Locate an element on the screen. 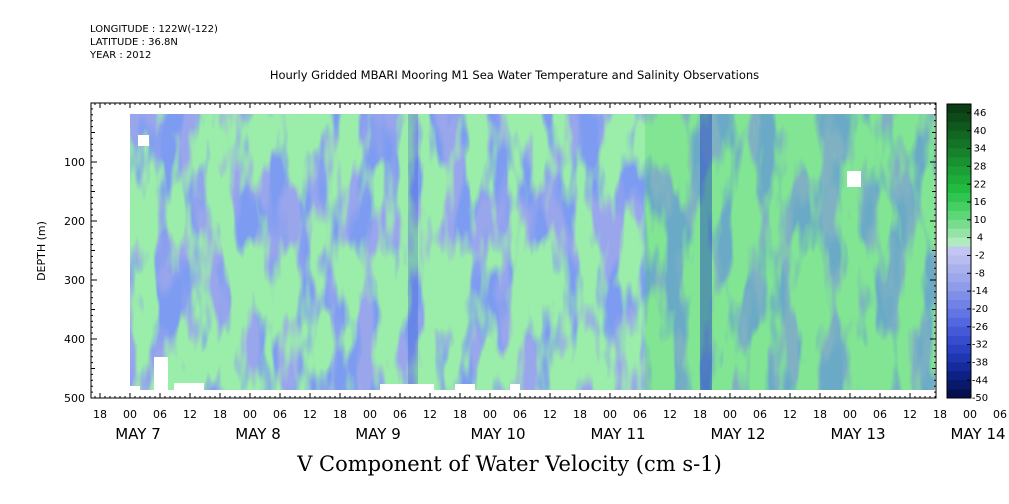 Image resolution: width=1009 pixels, height=504 pixels. colorbar-label: 40 is located at coordinates (980, 131).